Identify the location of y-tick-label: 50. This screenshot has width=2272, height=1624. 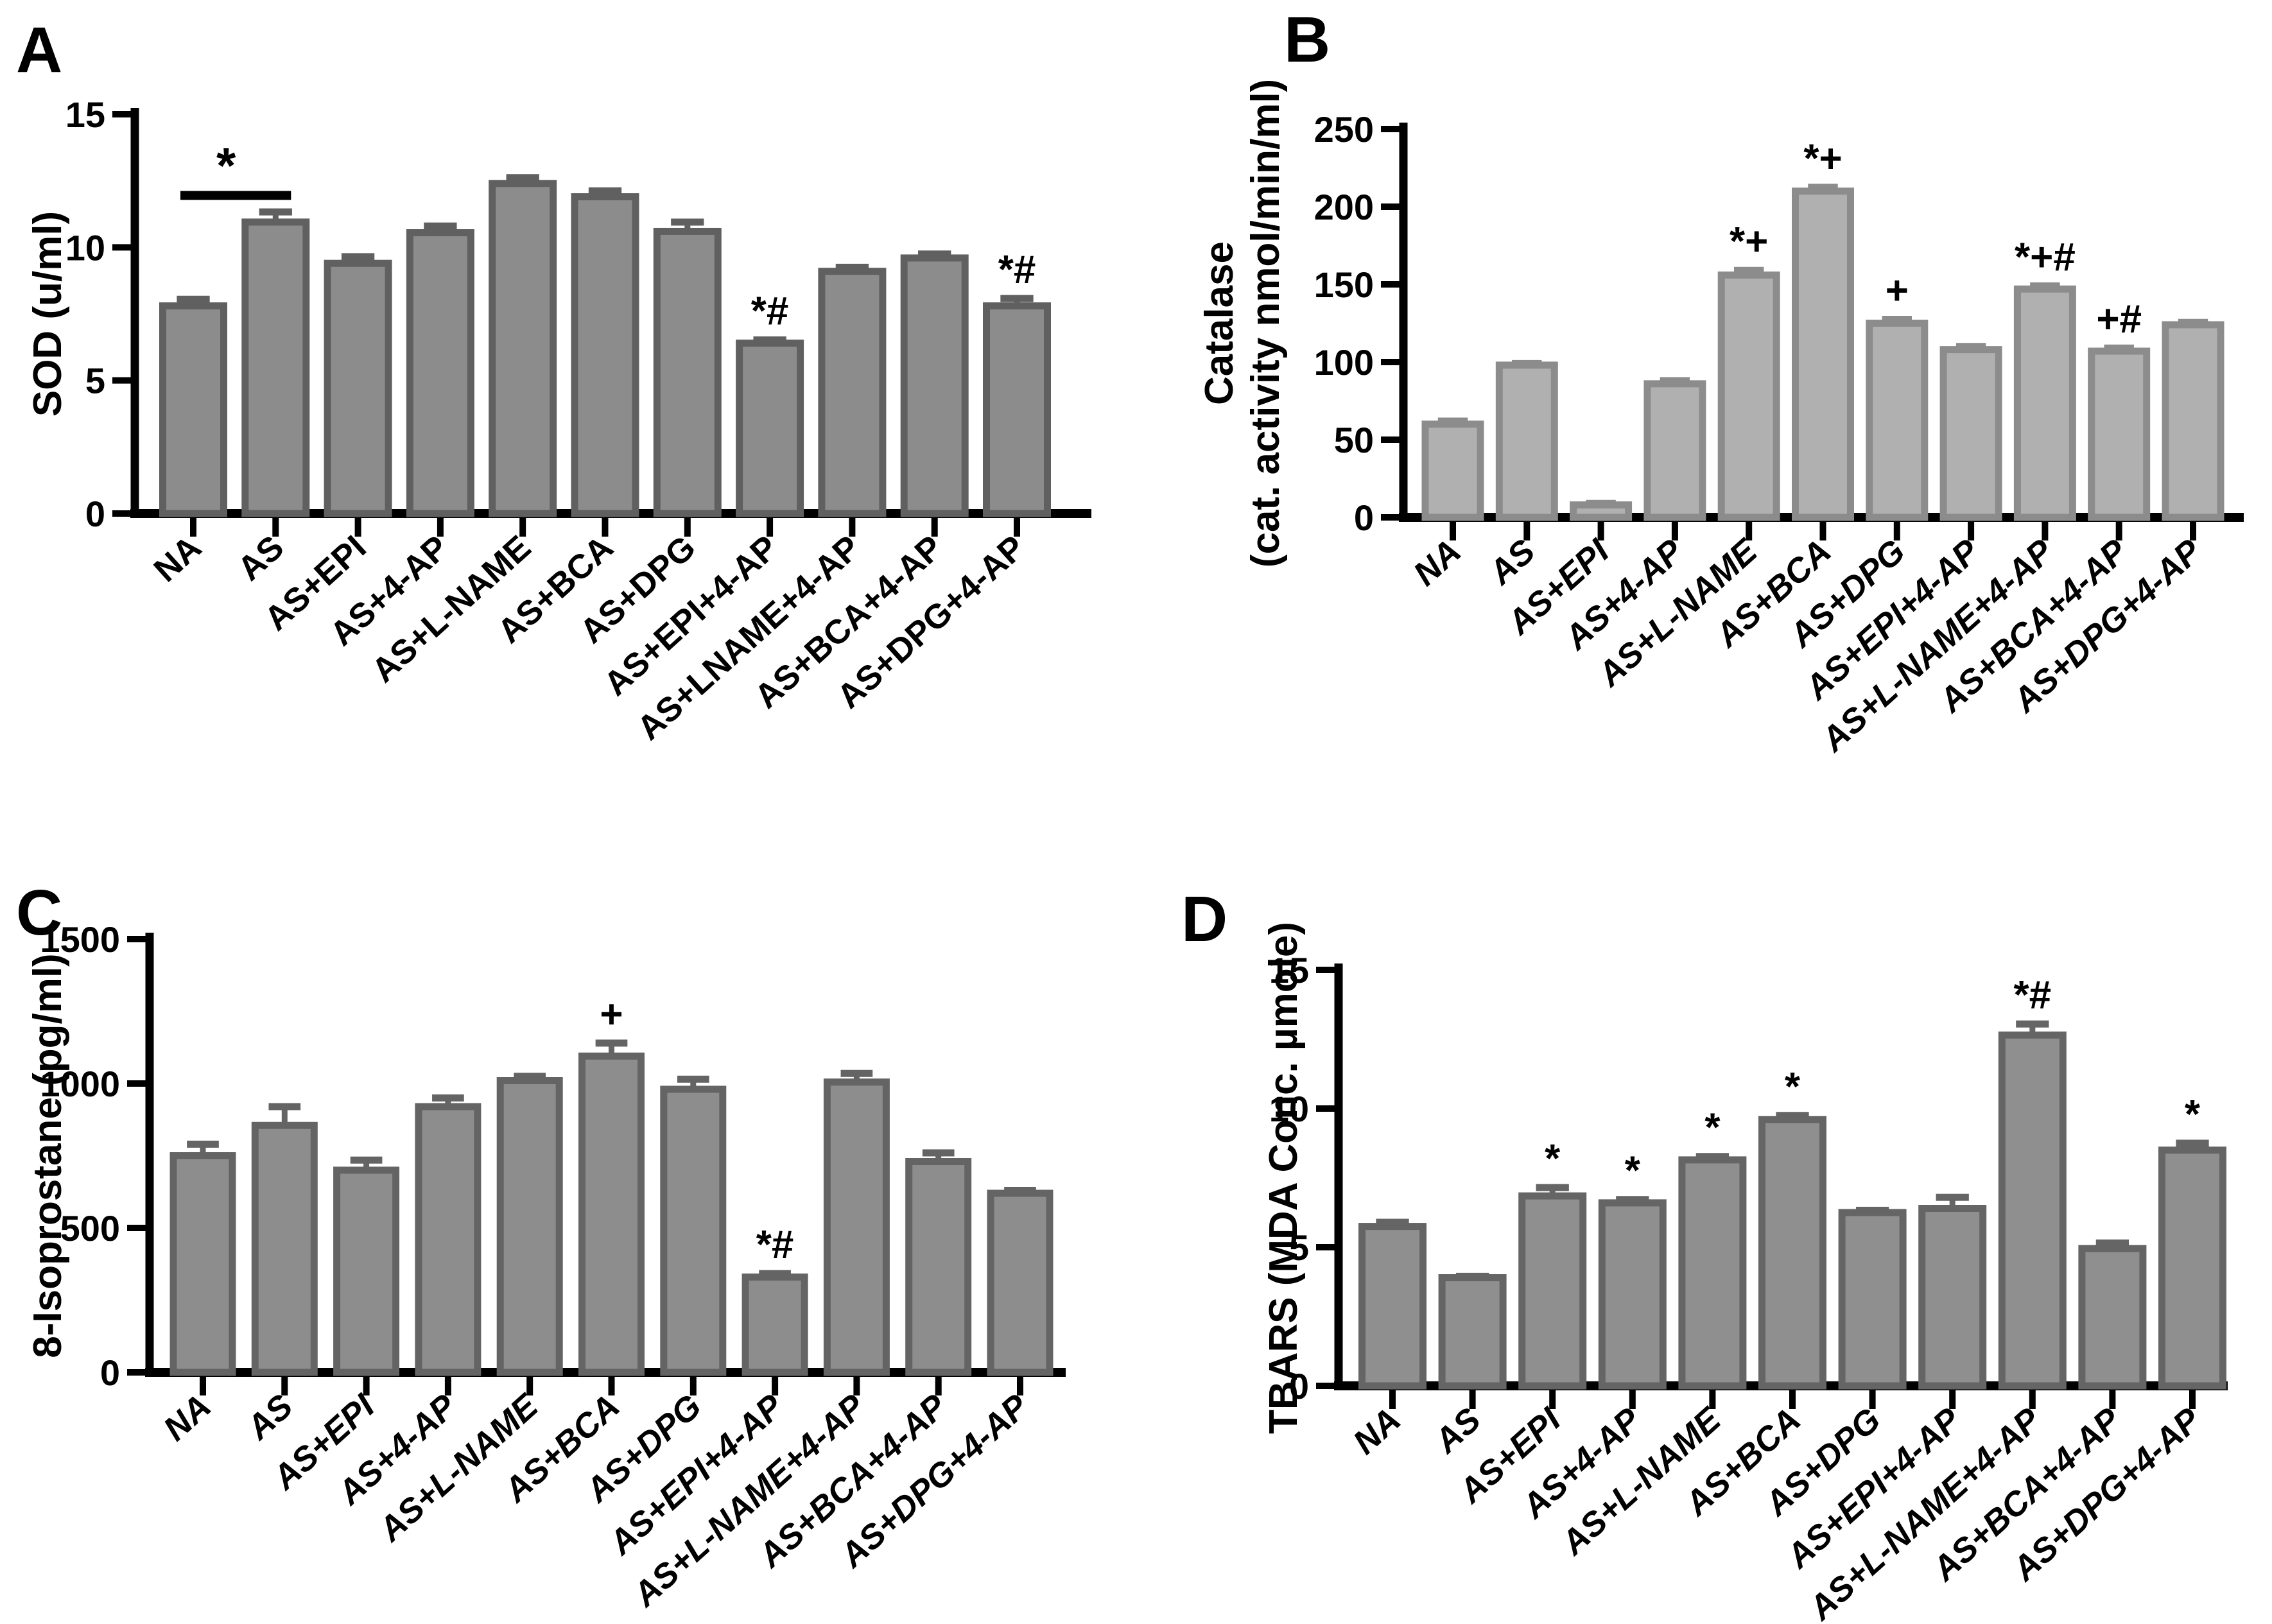
(1354, 440).